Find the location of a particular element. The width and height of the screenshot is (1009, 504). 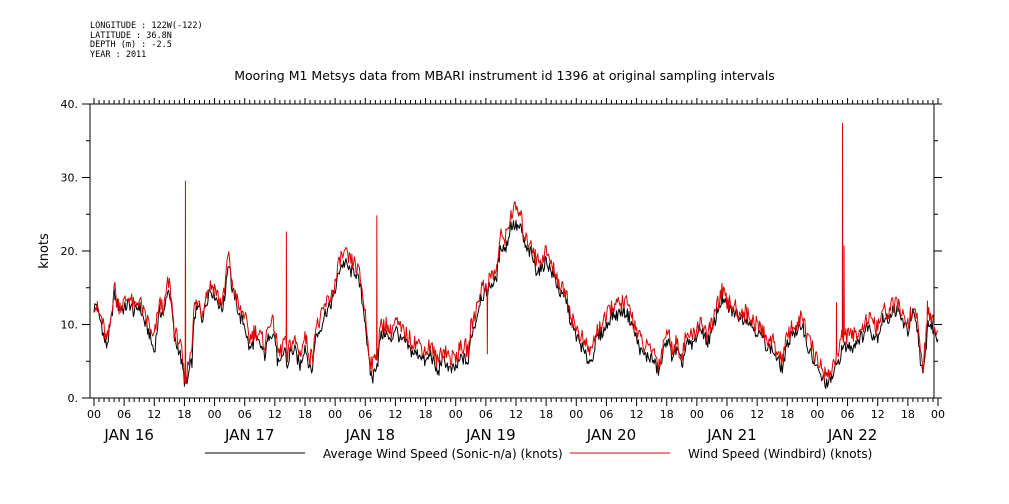

latitude-line: LATITUDE : 36.8N is located at coordinates (131, 35).